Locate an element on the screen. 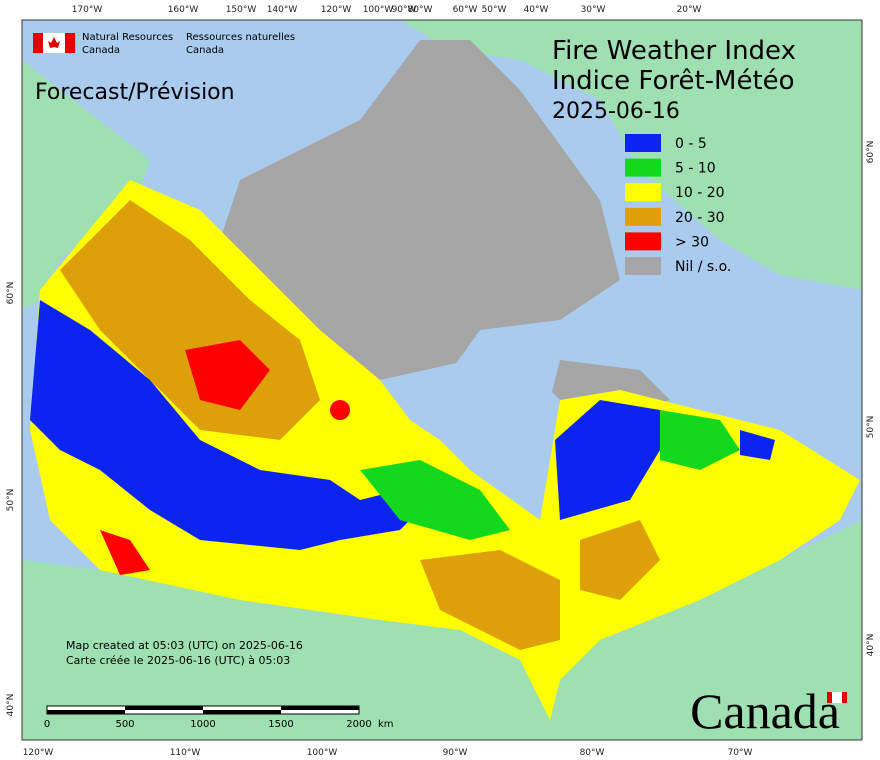  region-20-30-south is located at coordinates (490, 600).